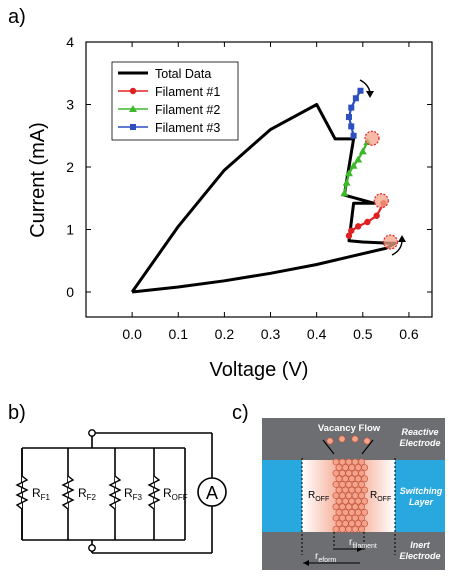 The image size is (449, 580). I want to click on resistor-f3, so click(115, 492).